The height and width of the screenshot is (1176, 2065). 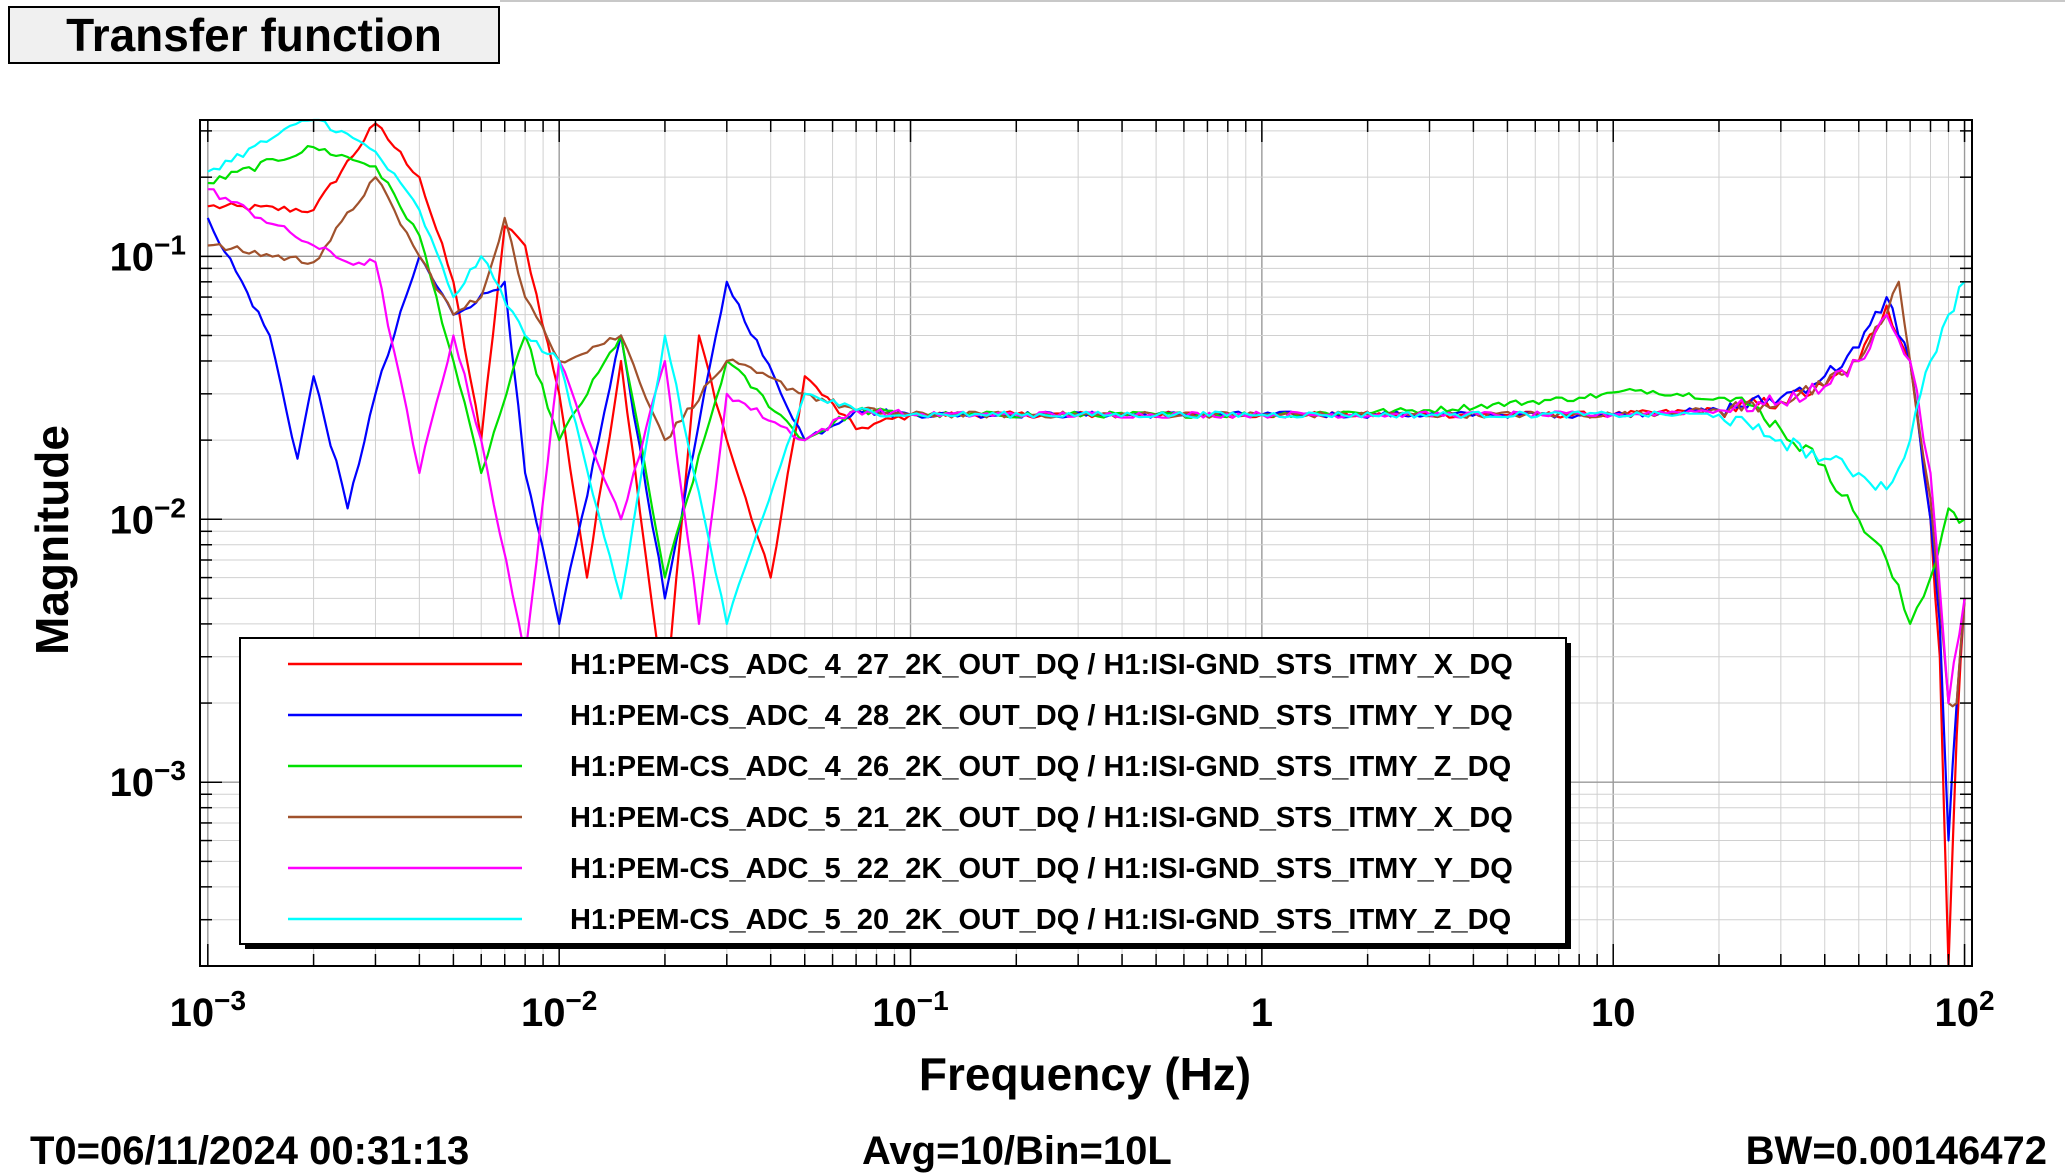 I want to click on x-axis-label: Frequency (Hz), so click(x=1085, y=1074).